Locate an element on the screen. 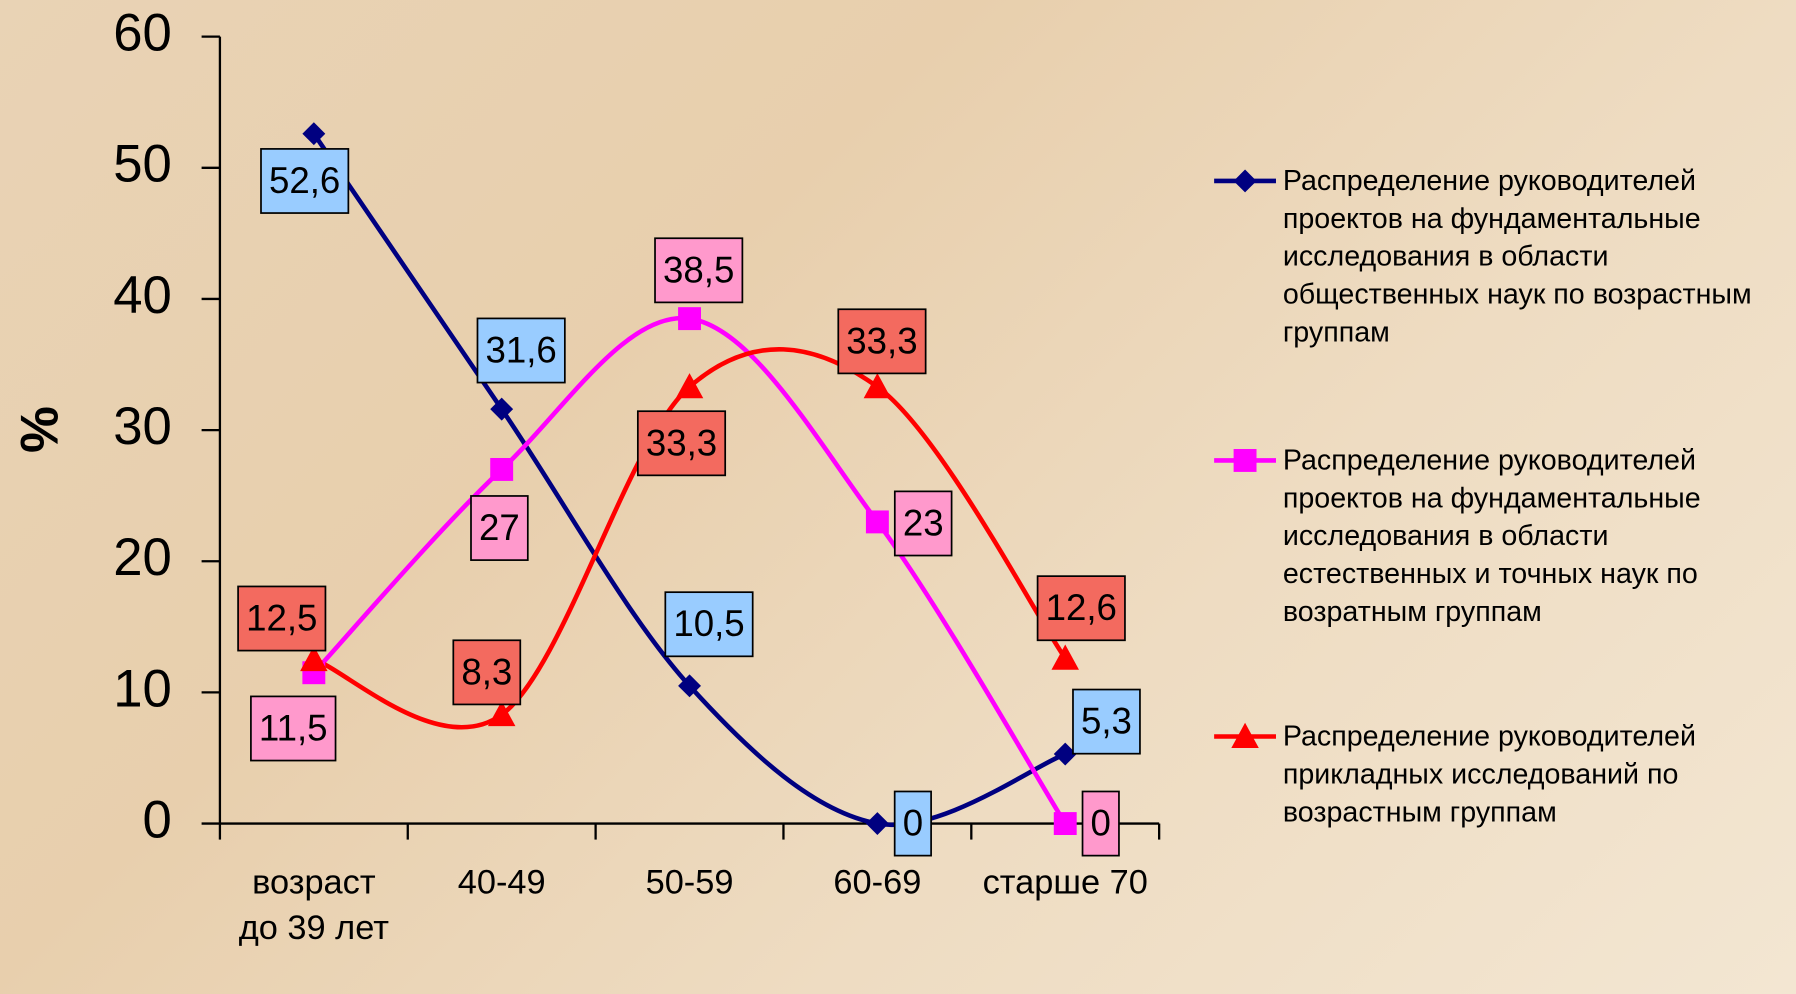  y-axis-label: % is located at coordinates (39, 429).